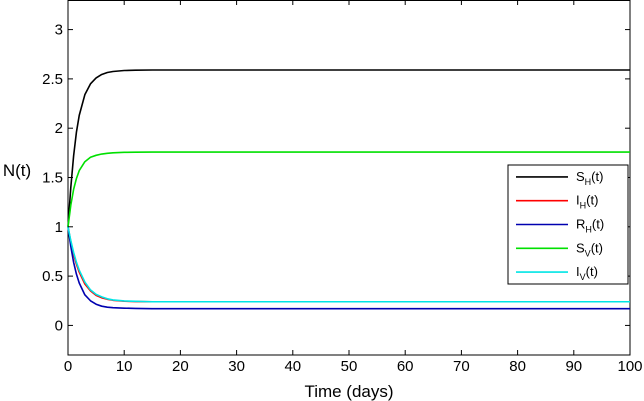 This screenshot has height=401, width=644. I want to click on y-tick-label: 0, so click(59, 325).